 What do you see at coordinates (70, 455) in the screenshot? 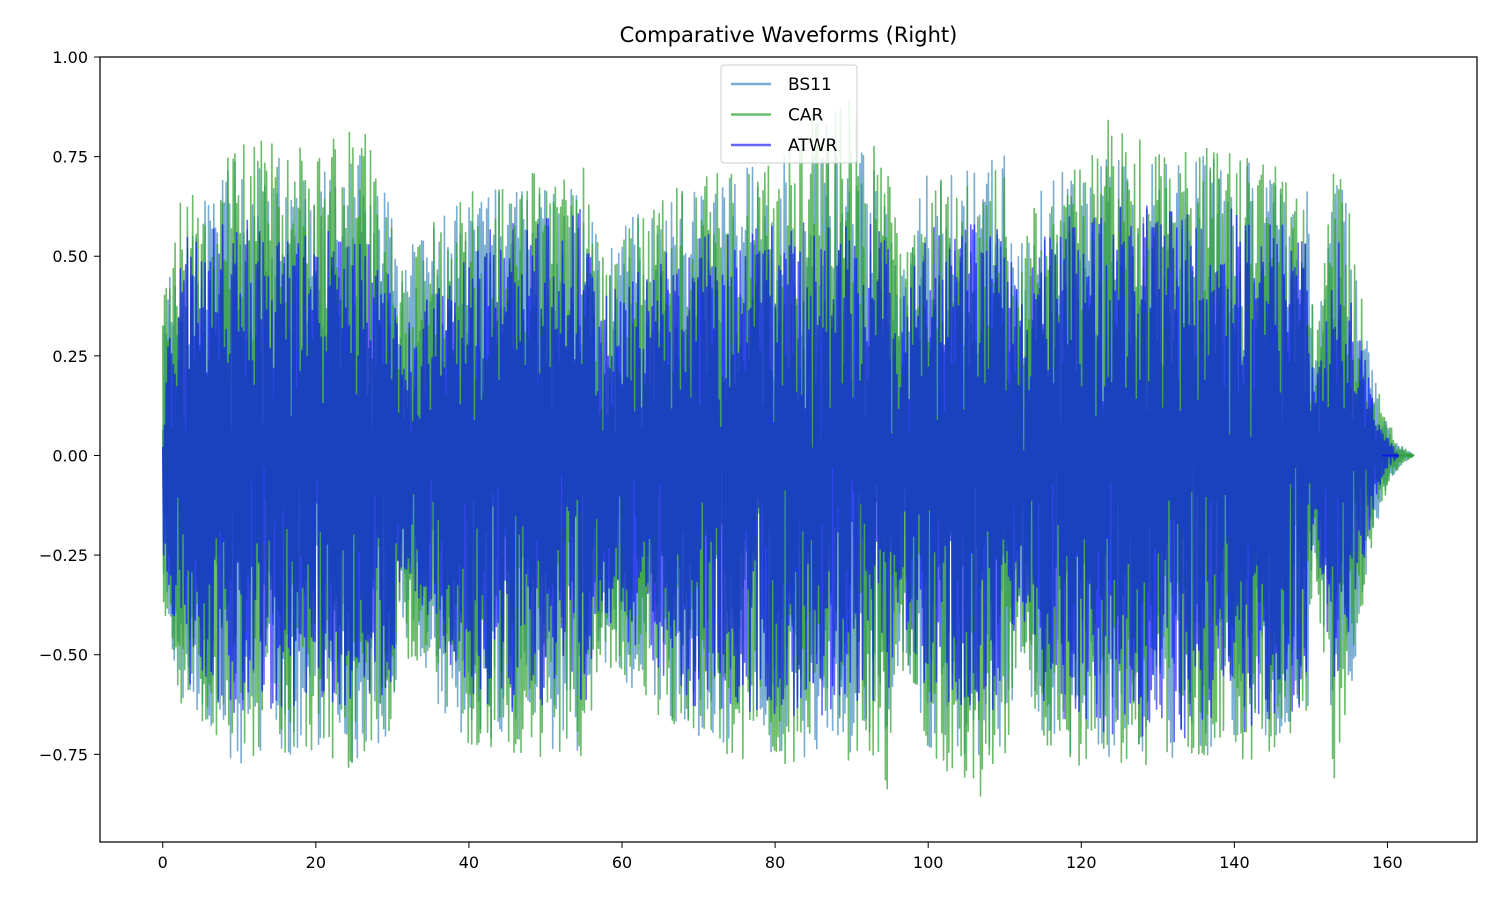
I see `y-tick-label: 0.00` at bounding box center [70, 455].